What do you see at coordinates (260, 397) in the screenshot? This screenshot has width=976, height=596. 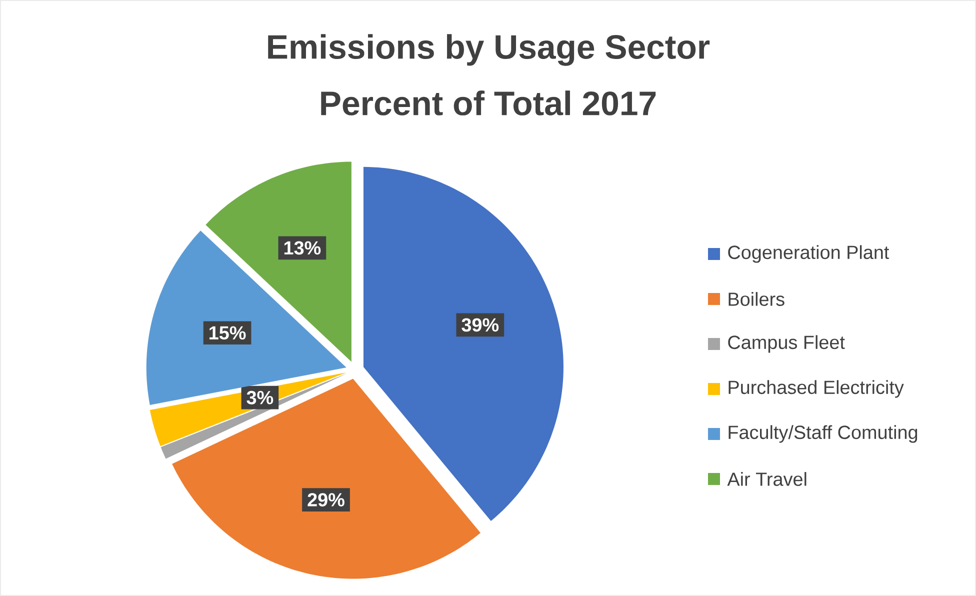 I see `data-label: 3%` at bounding box center [260, 397].